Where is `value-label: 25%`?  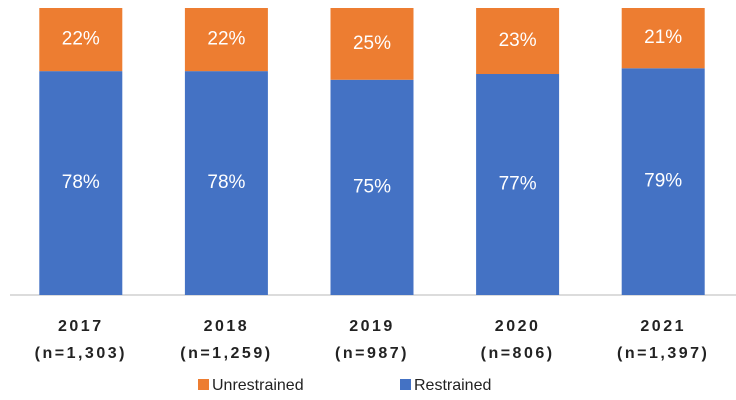
value-label: 25% is located at coordinates (372, 43).